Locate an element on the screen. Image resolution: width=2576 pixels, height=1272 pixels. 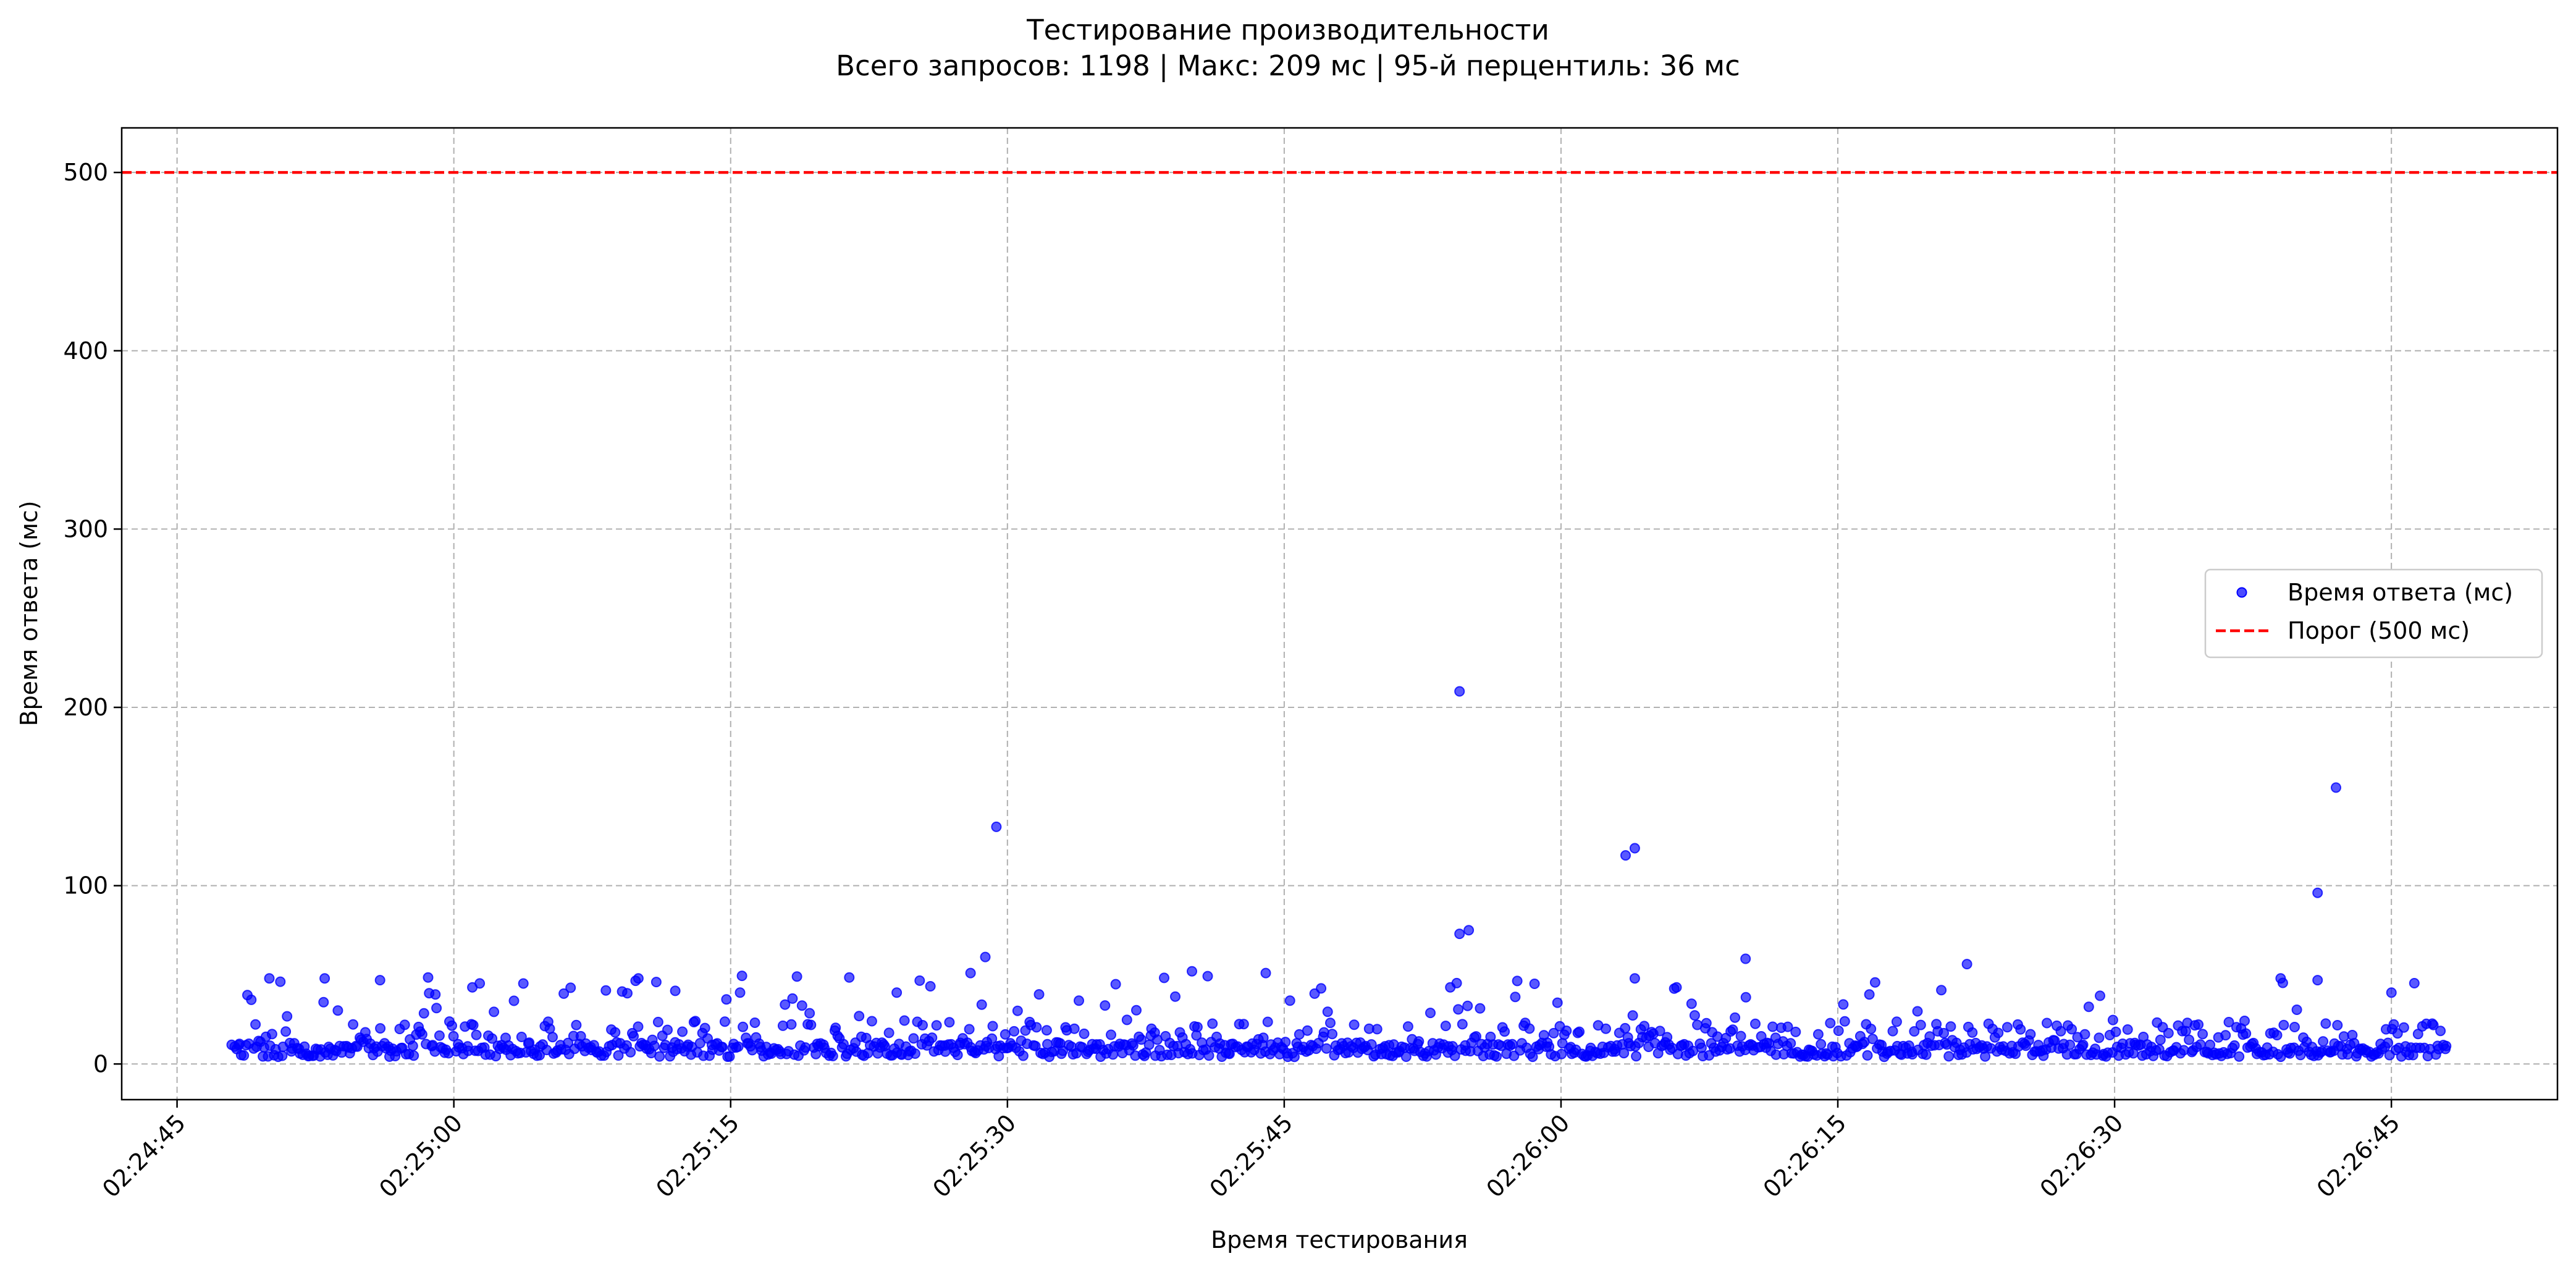
legend: Время ответа (мс) Порог (500 мс) is located at coordinates (2373, 613).